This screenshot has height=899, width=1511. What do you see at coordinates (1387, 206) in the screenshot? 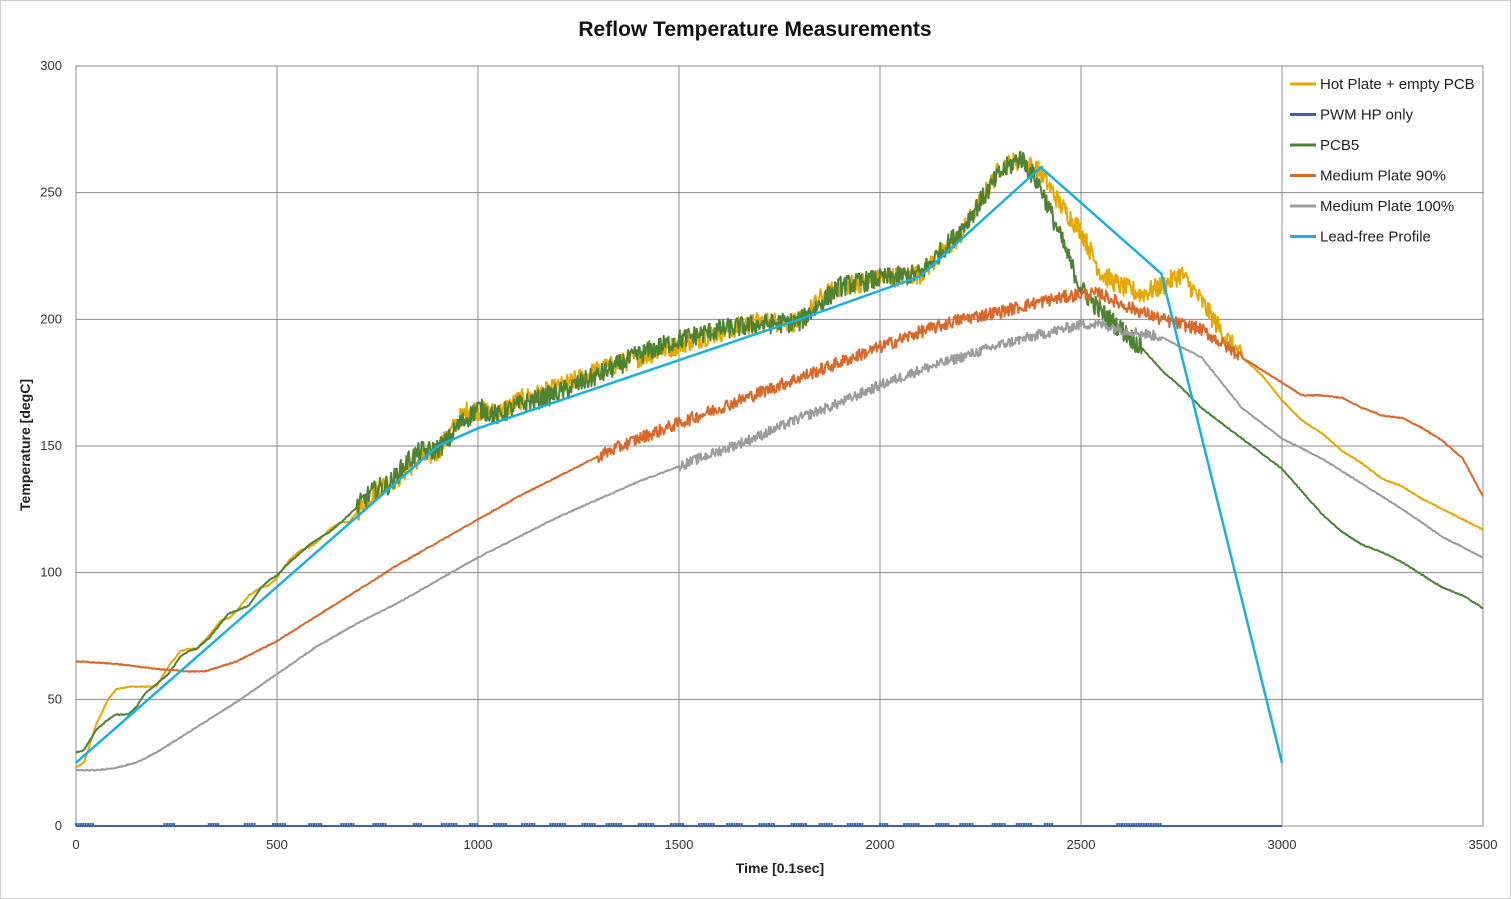
I see `legend-label-medium-plate-100: Medium Plate 100%` at bounding box center [1387, 206].